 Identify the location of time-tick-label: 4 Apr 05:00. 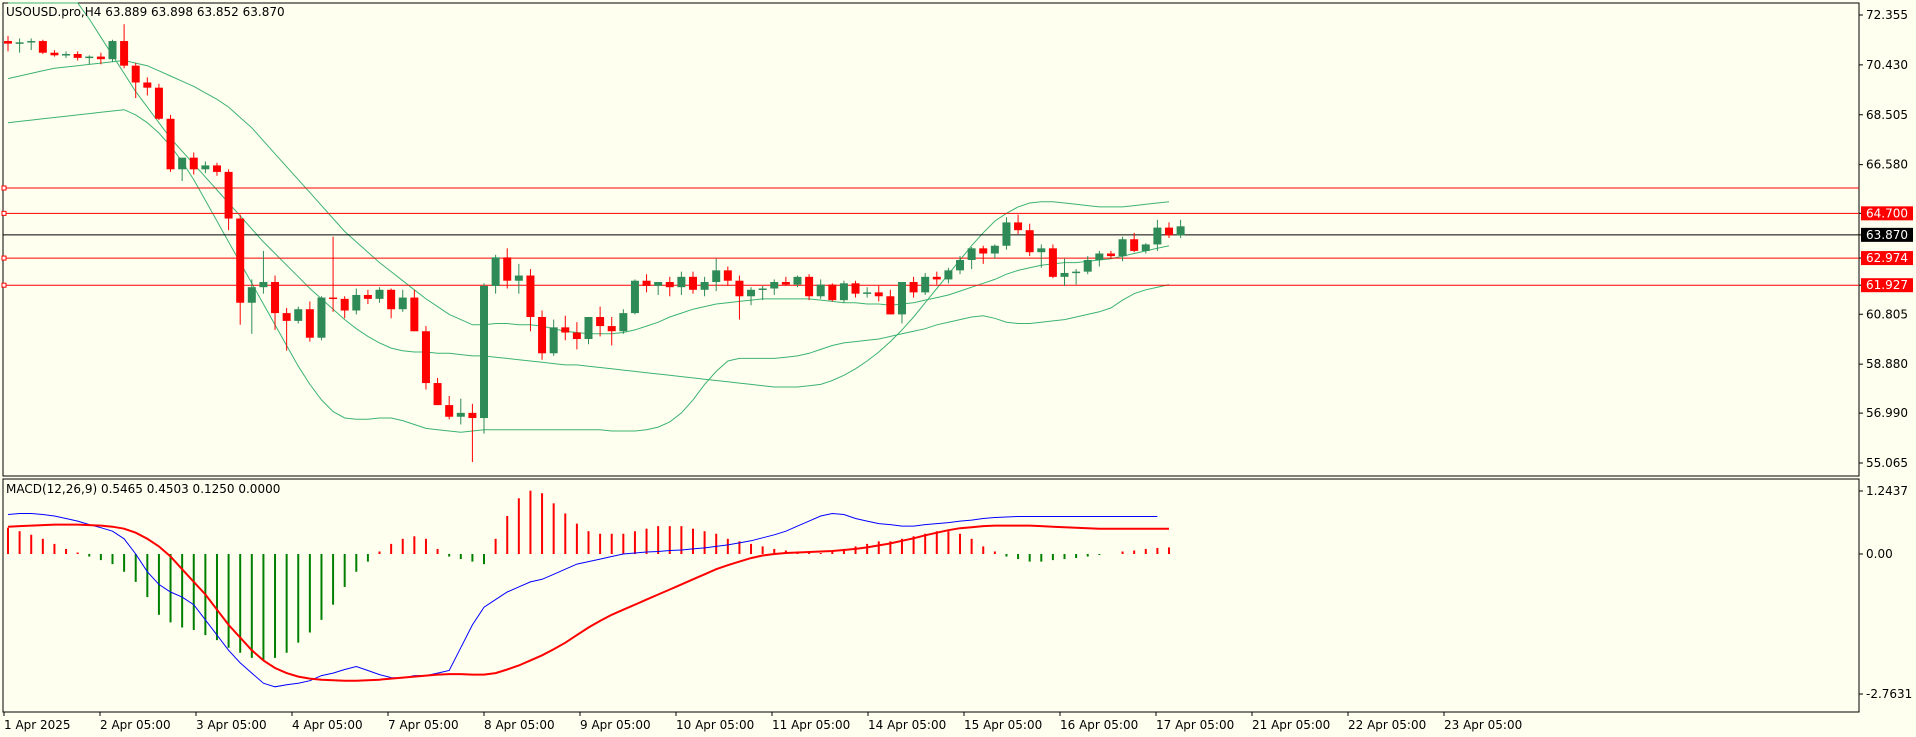
(327, 725).